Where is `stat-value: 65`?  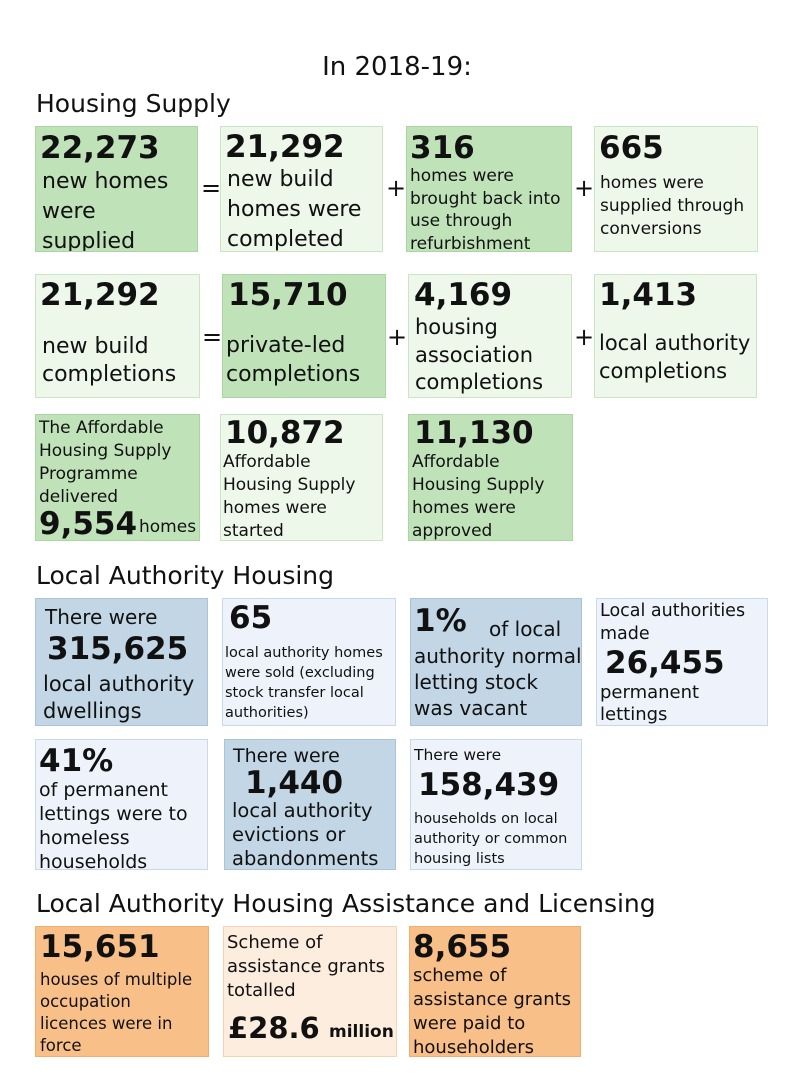
stat-value: 65 is located at coordinates (251, 618).